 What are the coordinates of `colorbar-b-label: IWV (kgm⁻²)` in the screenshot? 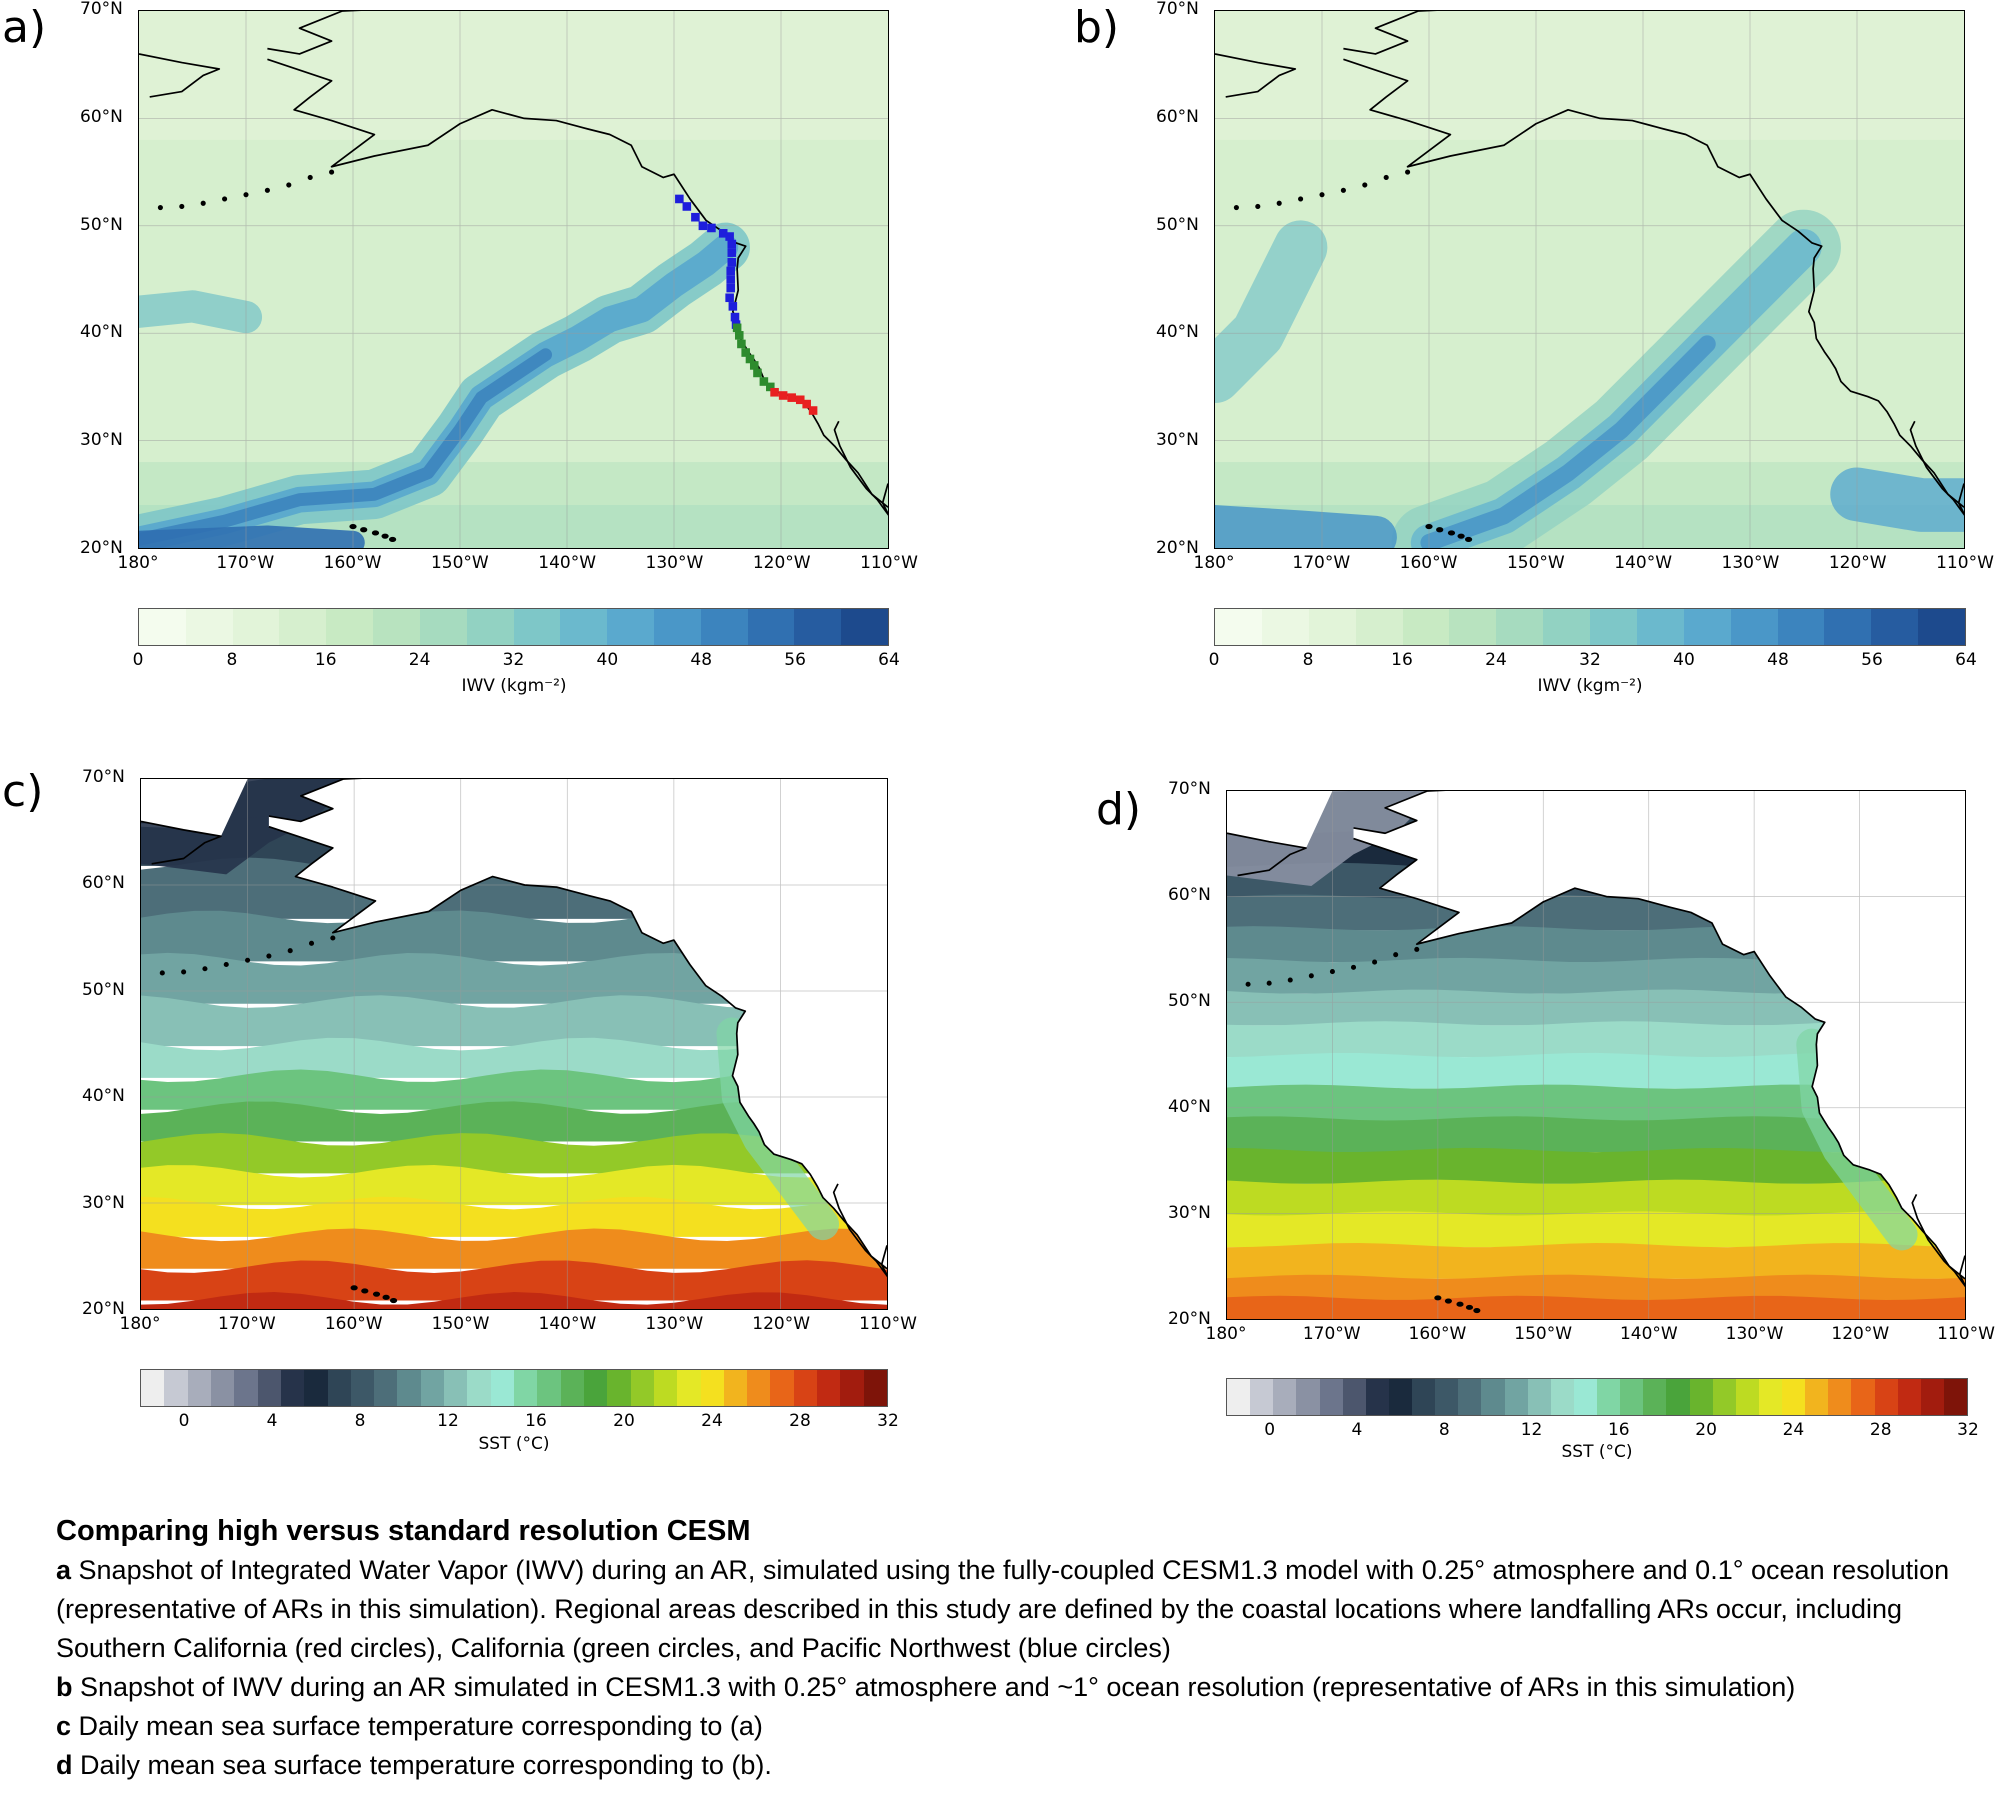 It's located at (1590, 686).